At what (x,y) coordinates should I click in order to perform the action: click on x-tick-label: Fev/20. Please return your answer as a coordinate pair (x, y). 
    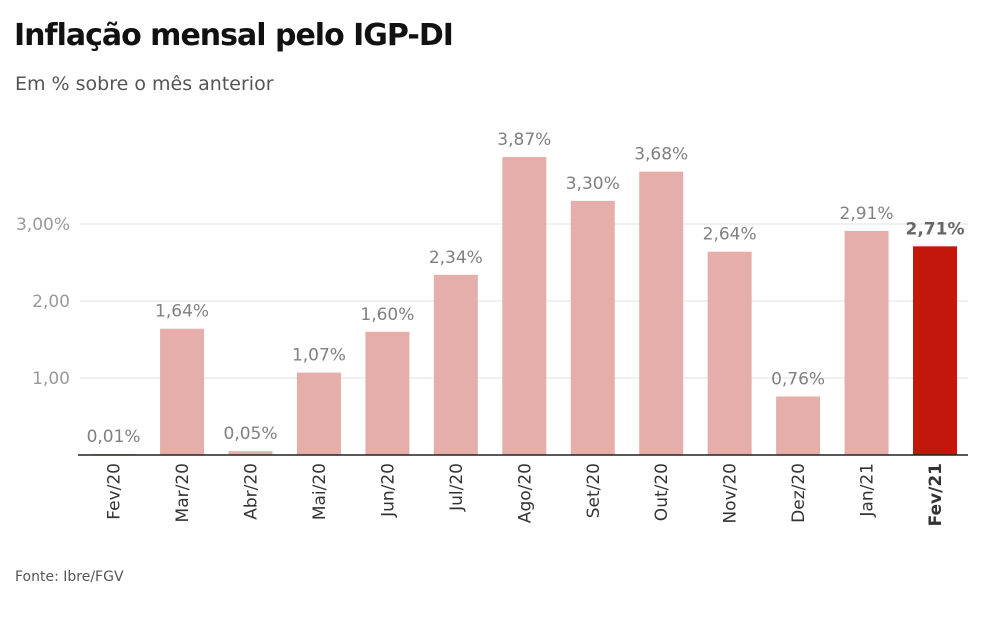
    Looking at the image, I should click on (115, 491).